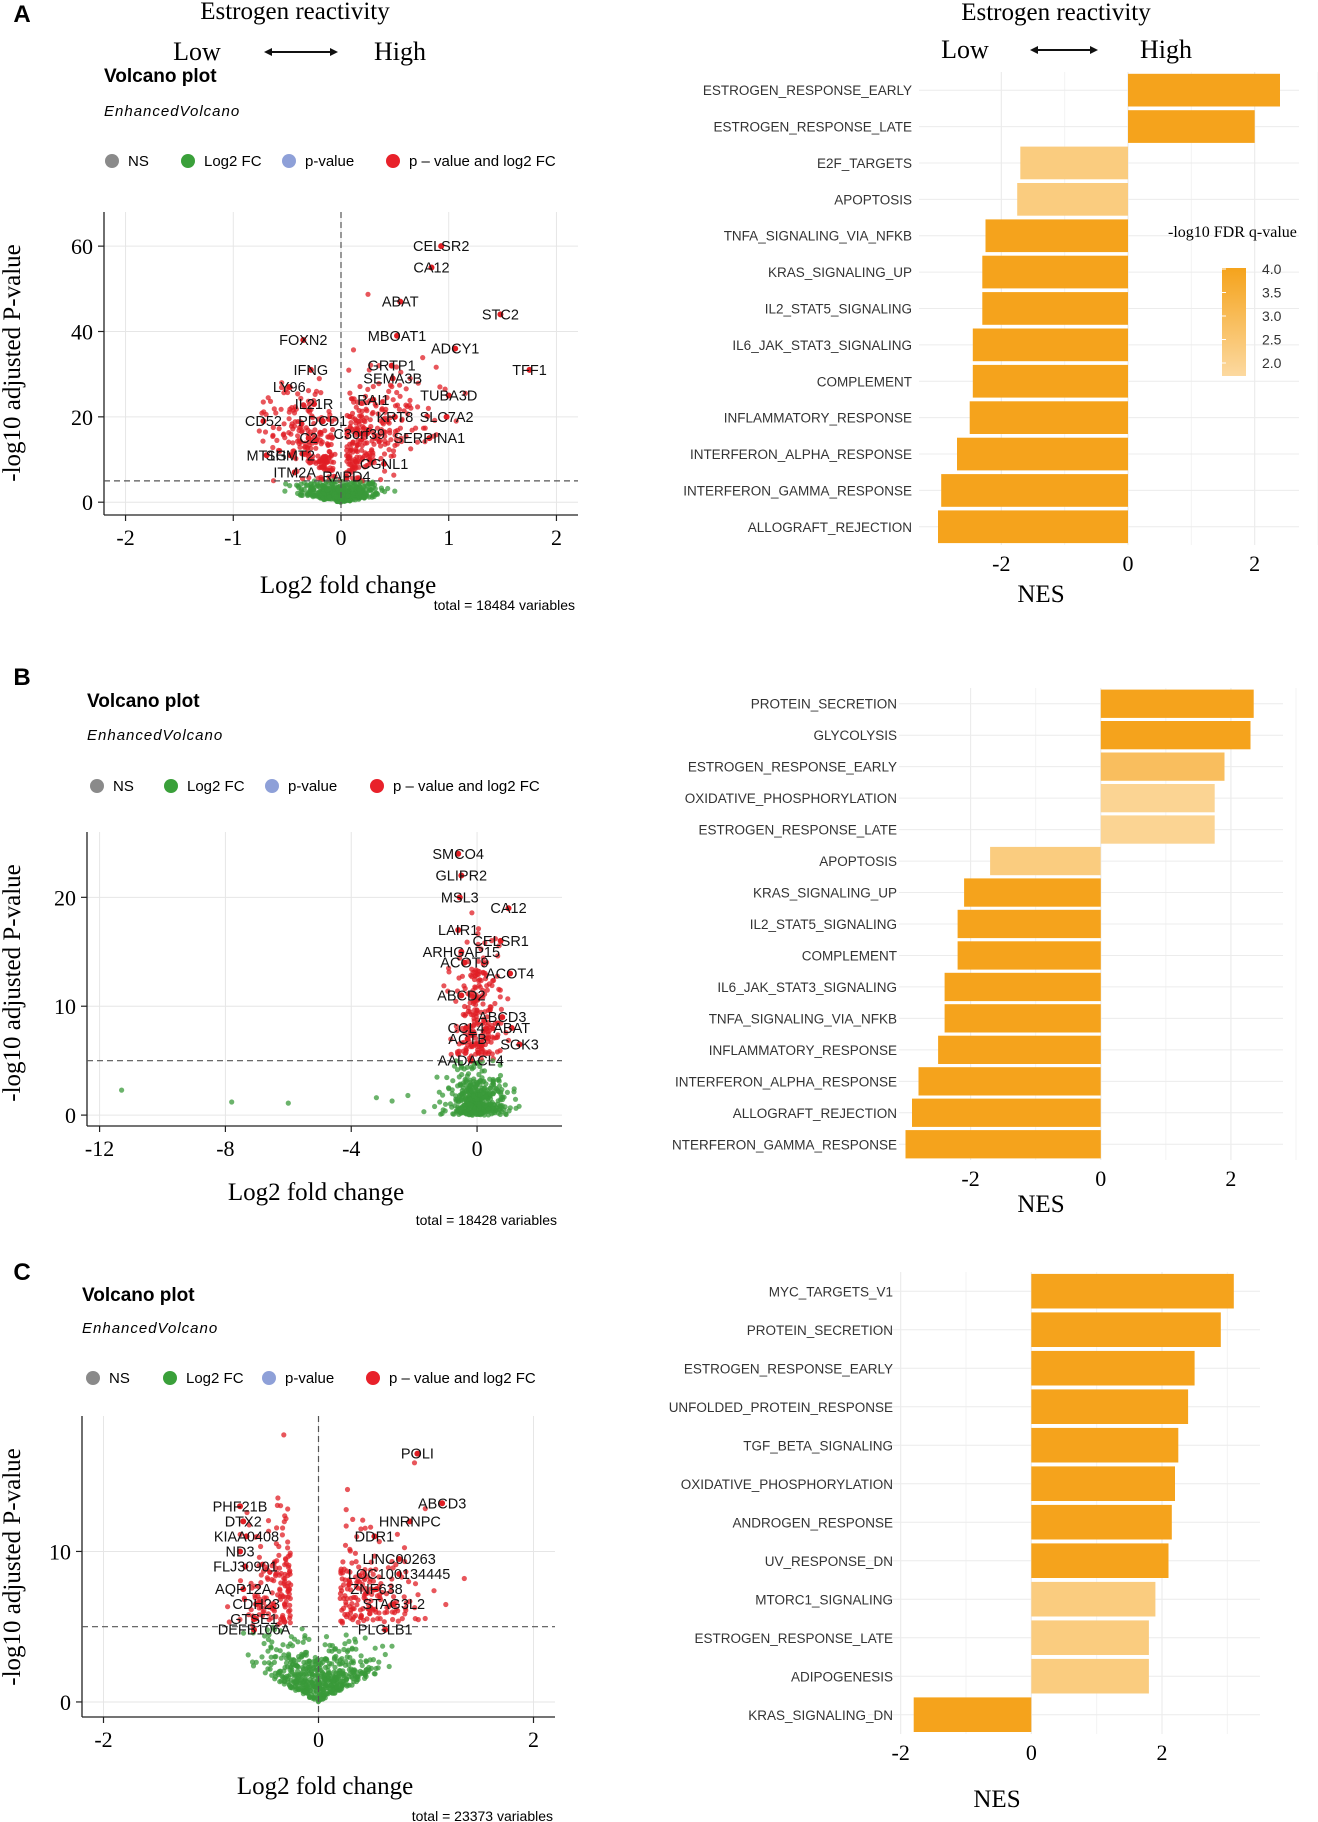 This screenshot has width=1318, height=1822. I want to click on header-left-high: High, so click(400, 51).